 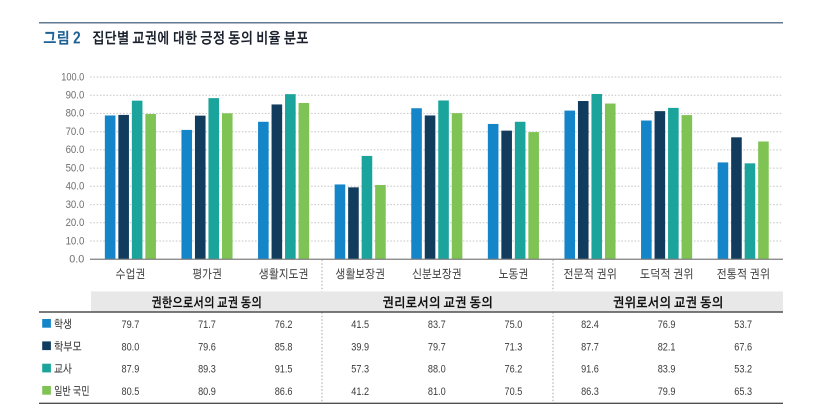 I want to click on svg-text: 20.0, so click(x=75, y=223).